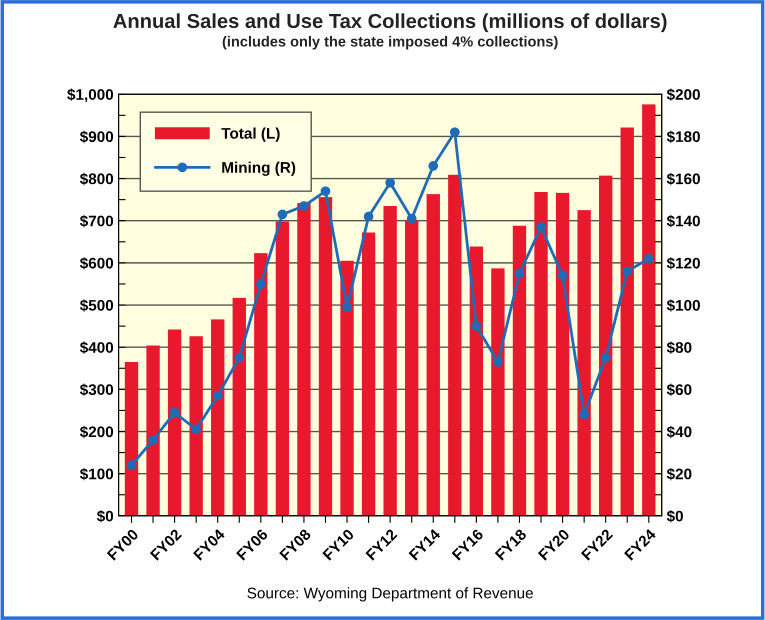 The image size is (765, 620). I want to click on y2-tick-label: $20, so click(679, 474).